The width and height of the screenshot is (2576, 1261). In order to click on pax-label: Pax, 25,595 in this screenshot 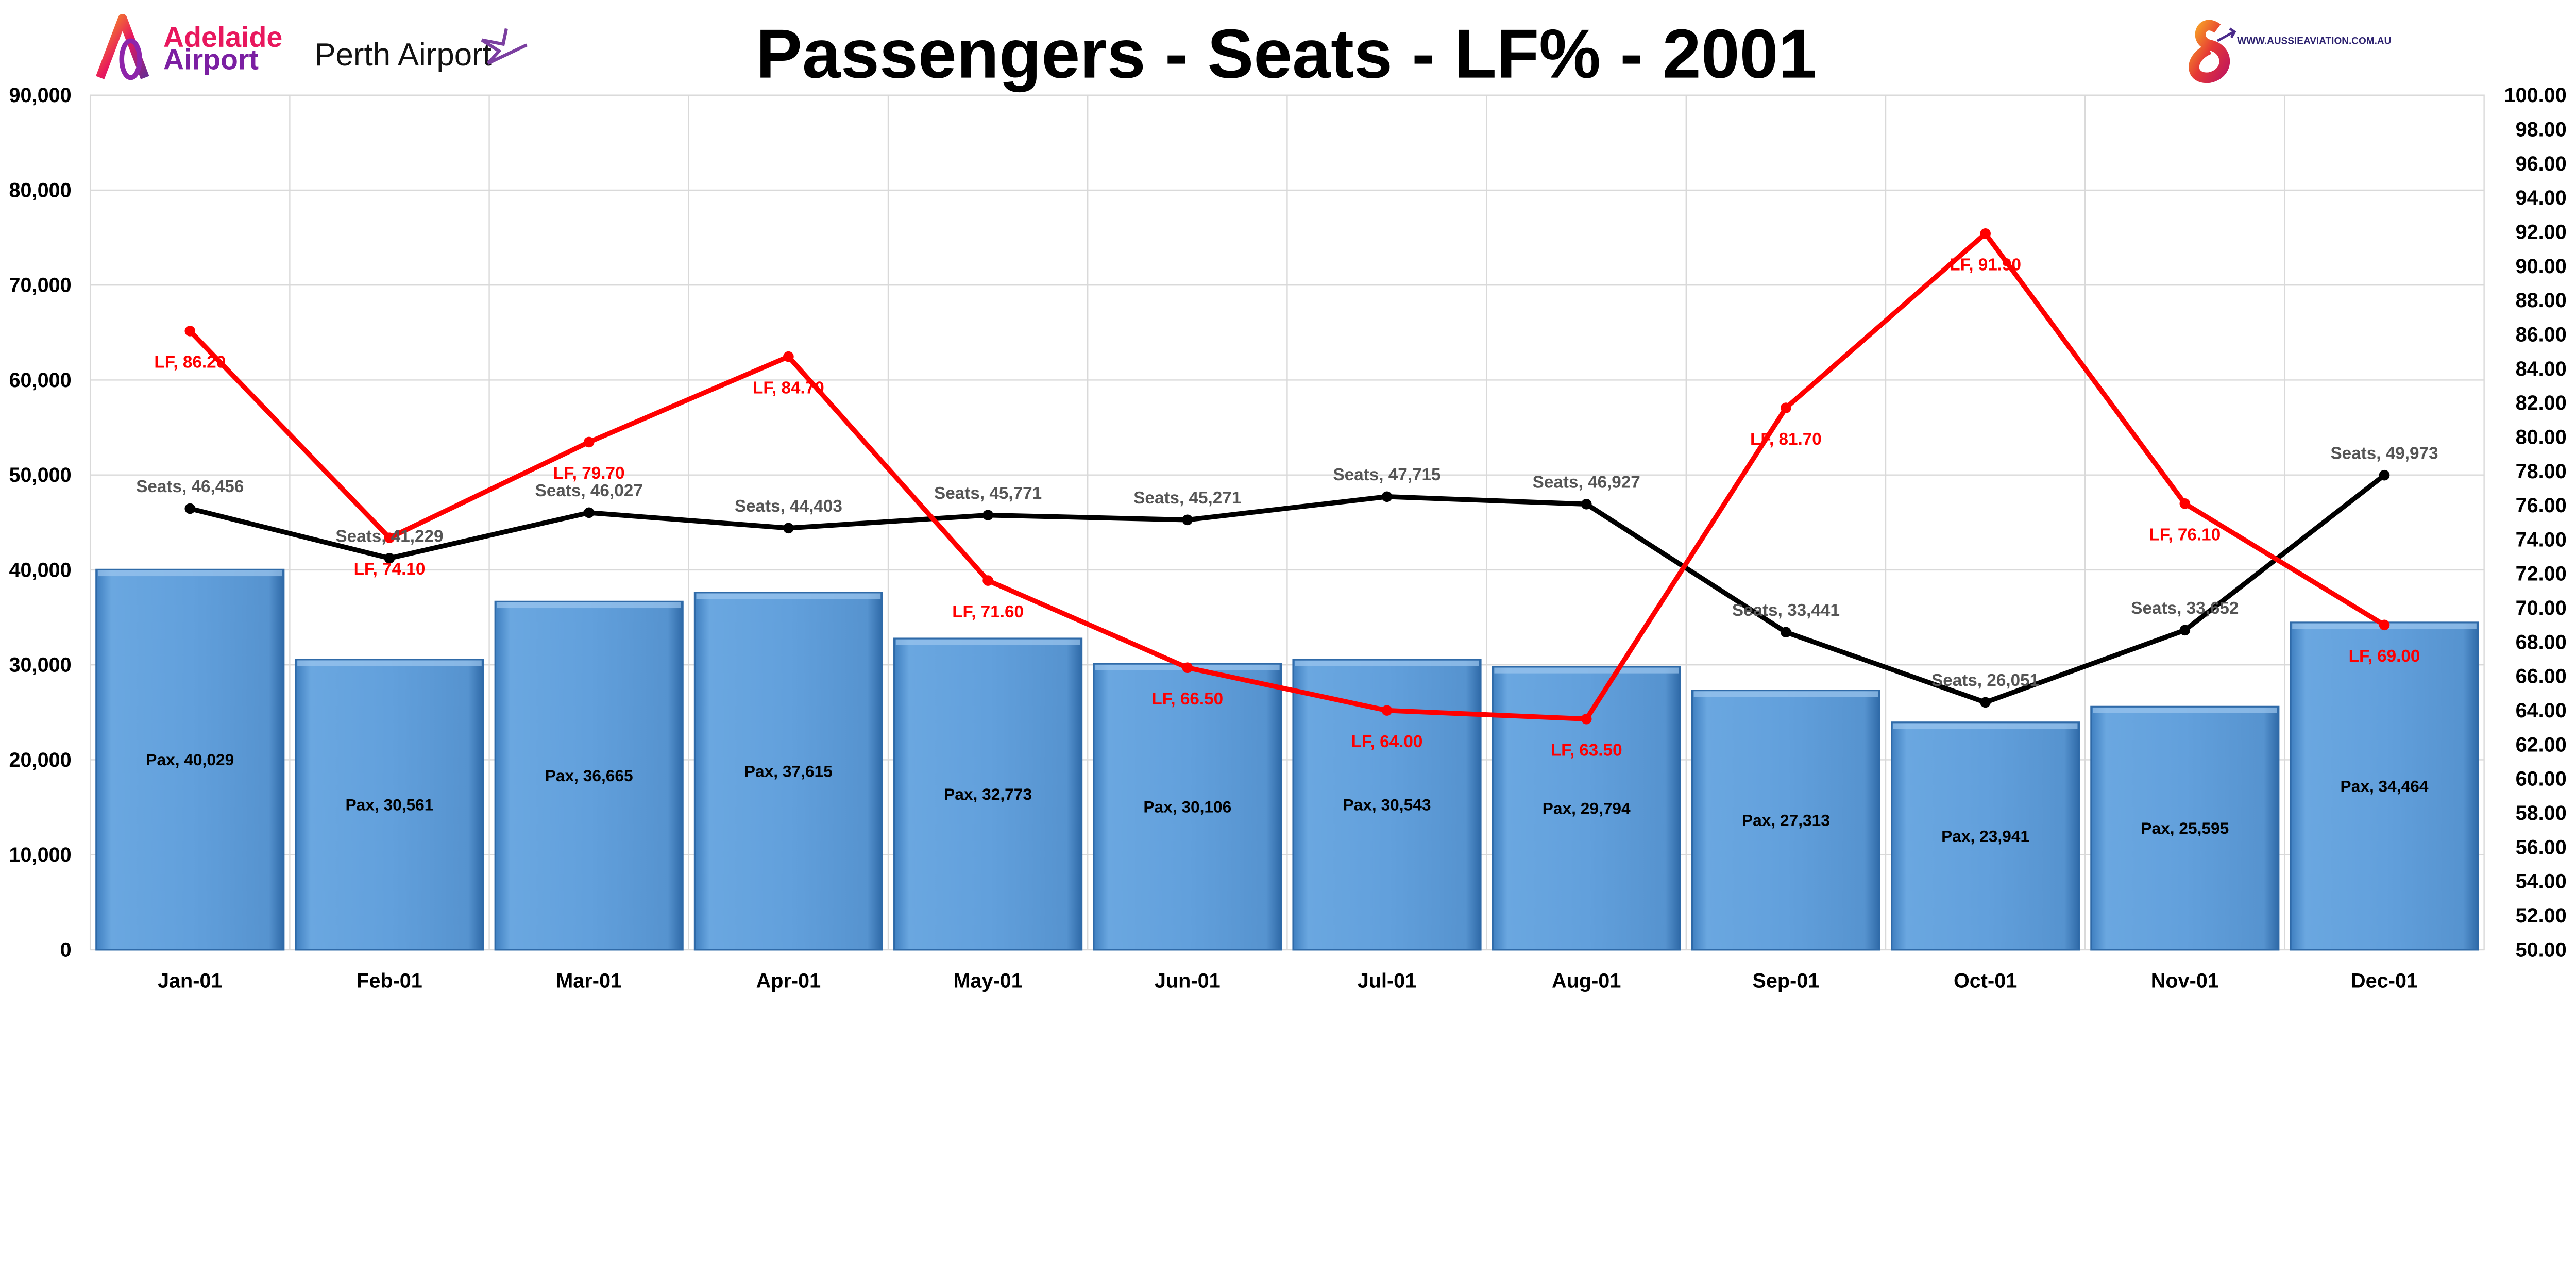, I will do `click(2185, 828)`.